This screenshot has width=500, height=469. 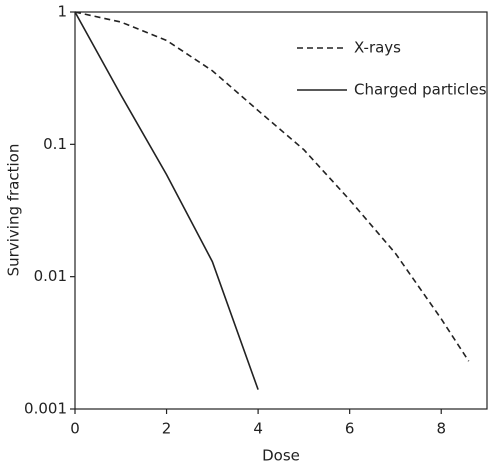 What do you see at coordinates (14, 210) in the screenshot?
I see `y-axis-label: Surviving fraction` at bounding box center [14, 210].